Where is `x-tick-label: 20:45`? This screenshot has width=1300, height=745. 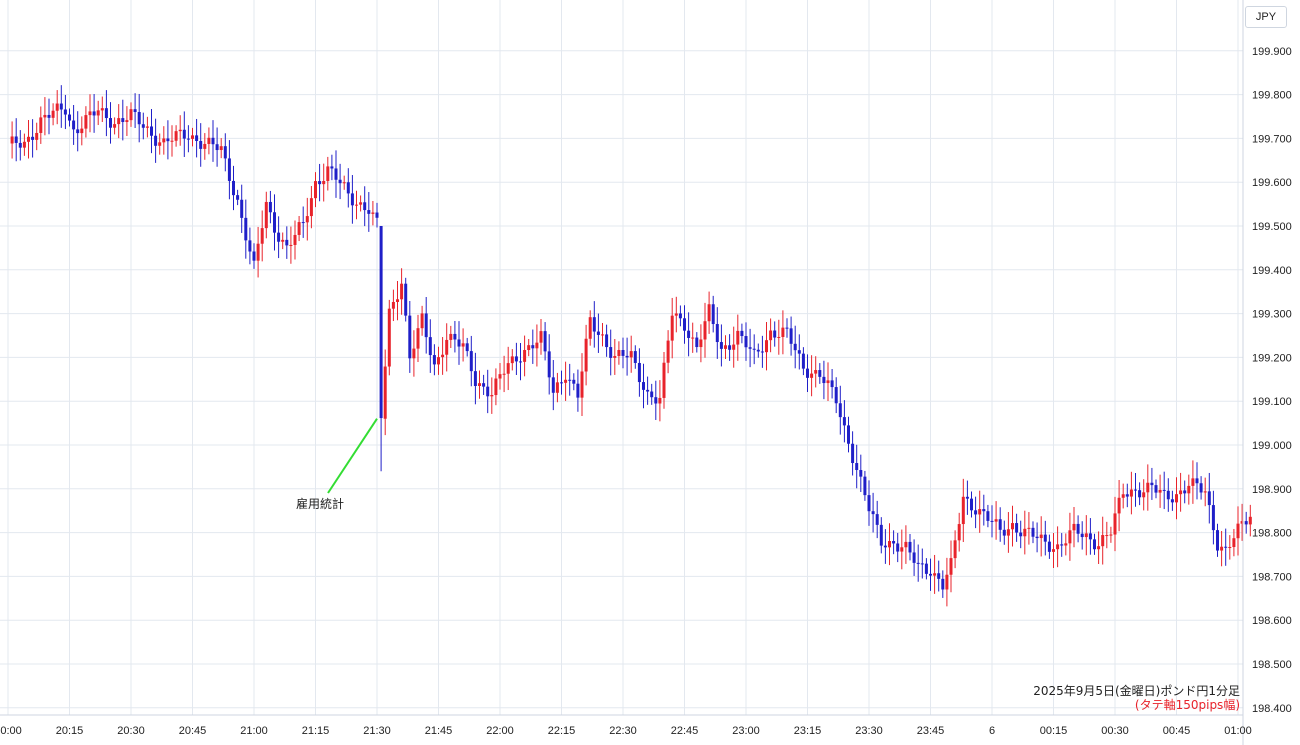 x-tick-label: 20:45 is located at coordinates (193, 731).